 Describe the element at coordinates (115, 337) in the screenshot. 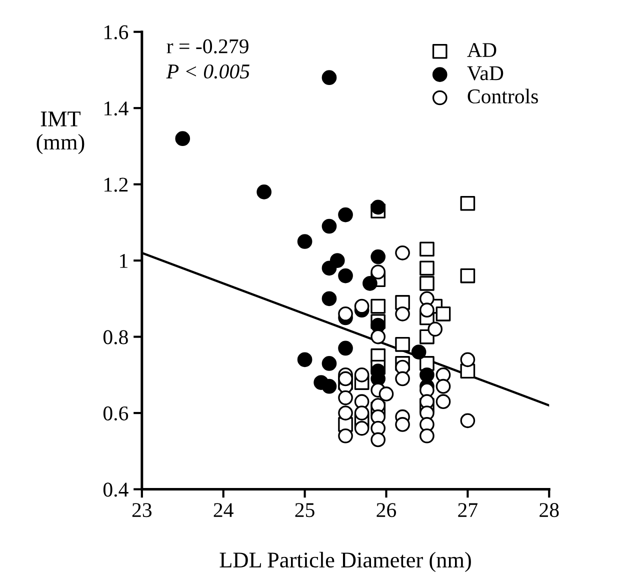

I see `y-tick-label: 0.8` at that location.